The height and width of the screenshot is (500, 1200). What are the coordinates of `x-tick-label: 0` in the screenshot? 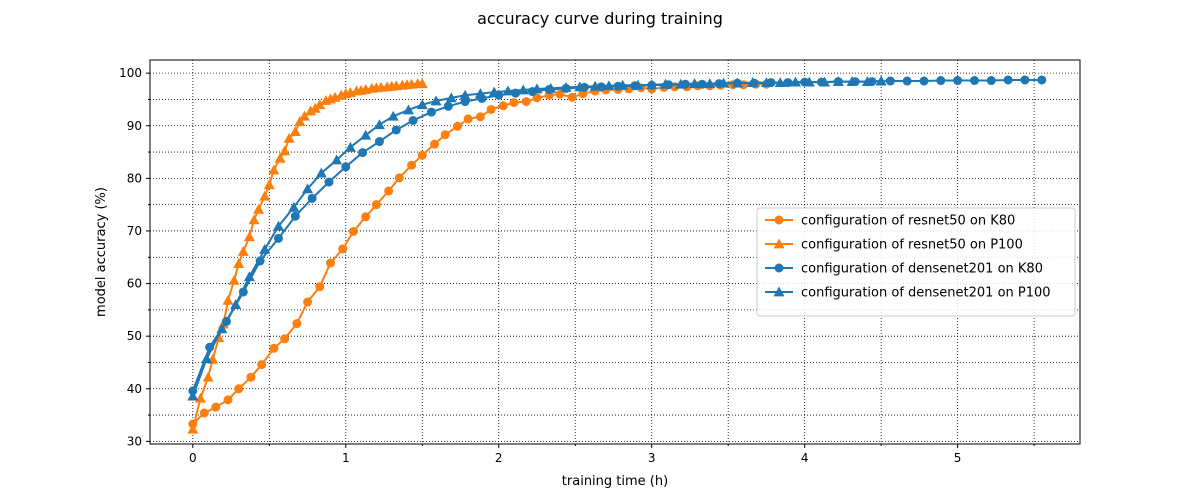 It's located at (193, 458).